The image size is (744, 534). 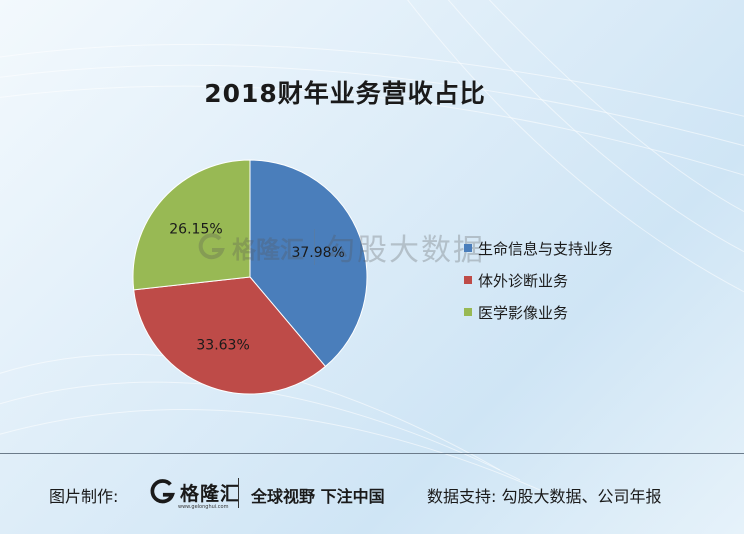 I want to click on footer-logo: 格隆汇 www.gelonghui.com, so click(x=194, y=494).